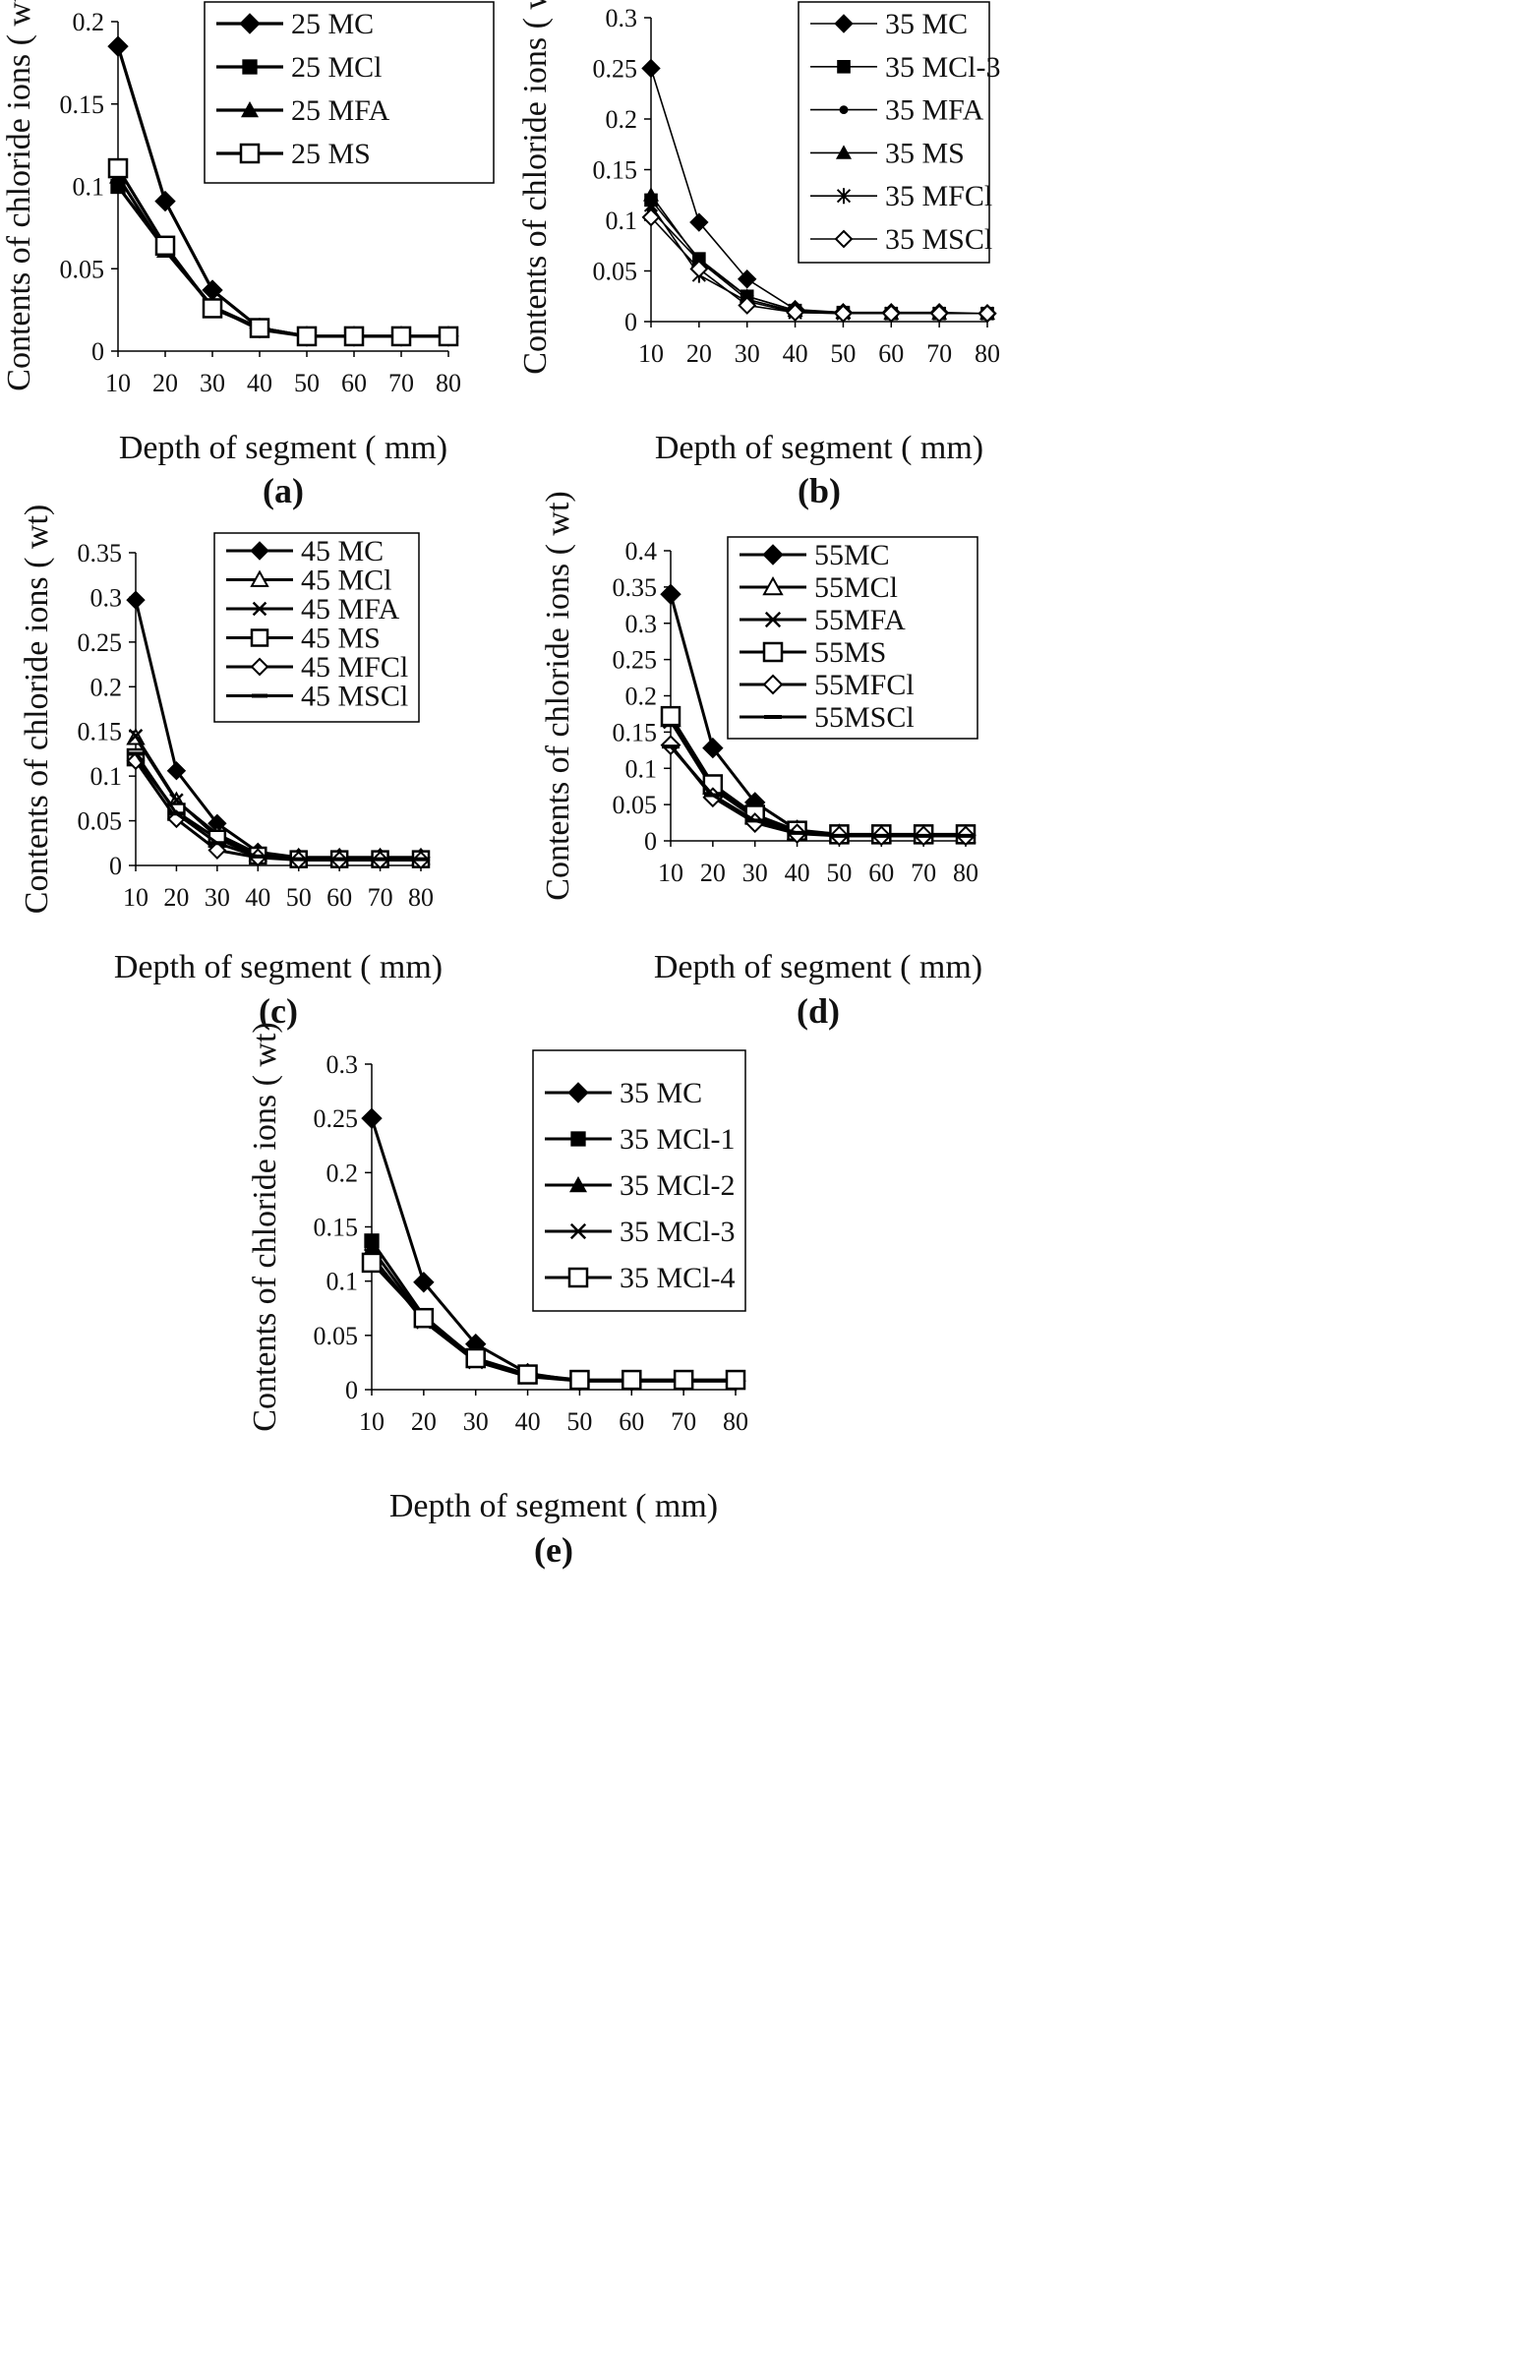 The height and width of the screenshot is (2380, 1540). What do you see at coordinates (642, 551) in the screenshot?
I see `y-tick-label: 0.4` at bounding box center [642, 551].